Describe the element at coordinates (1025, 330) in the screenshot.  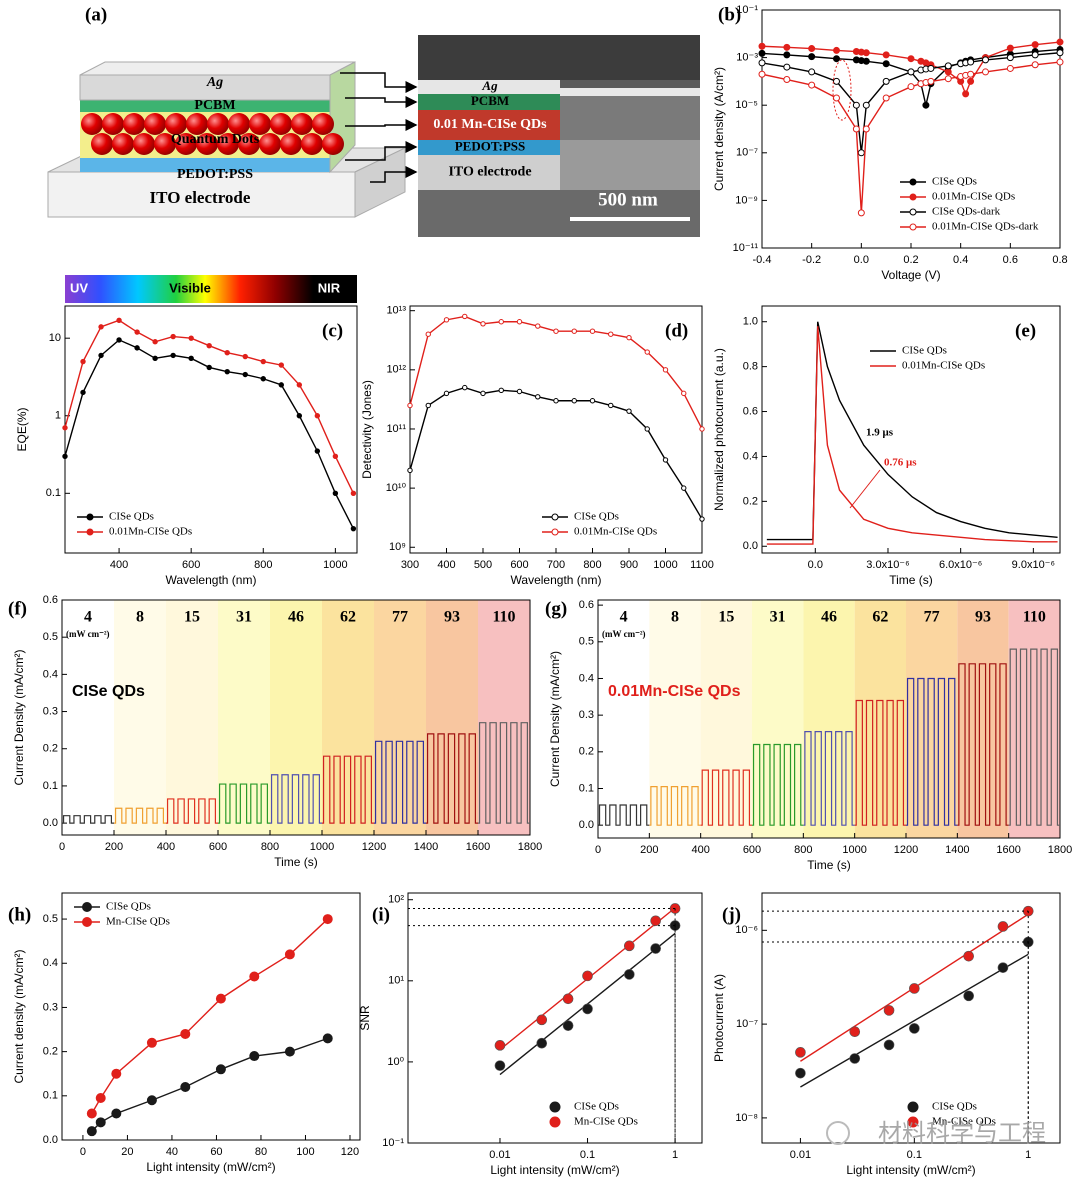
I see `panel-label: (e)` at that location.